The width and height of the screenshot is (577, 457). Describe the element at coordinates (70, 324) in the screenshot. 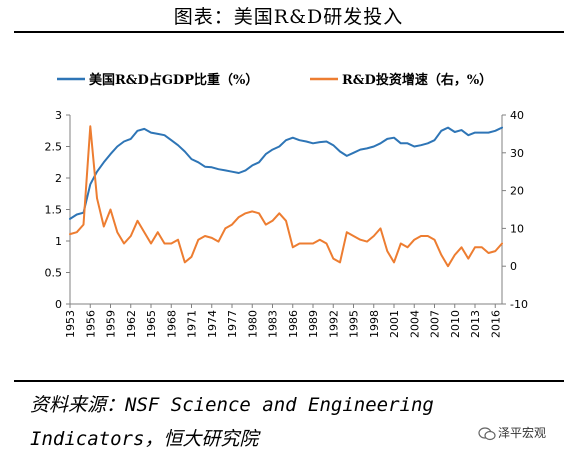

I see `x-tick-label: 1953` at that location.